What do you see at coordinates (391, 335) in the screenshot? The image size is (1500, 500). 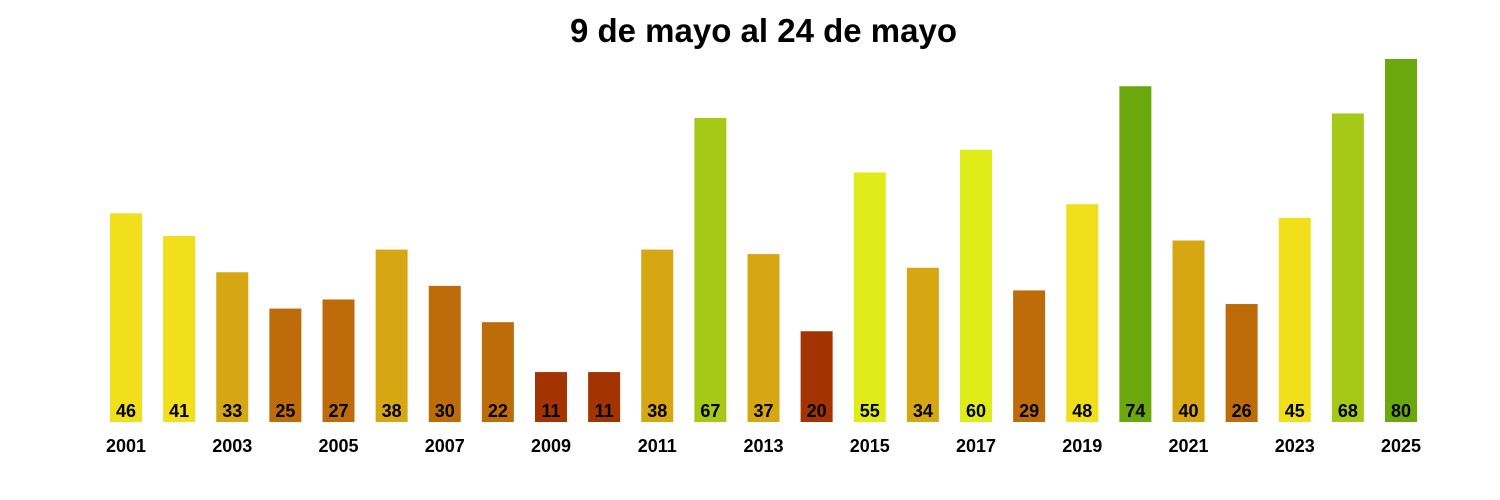 I see `bar-2006` at bounding box center [391, 335].